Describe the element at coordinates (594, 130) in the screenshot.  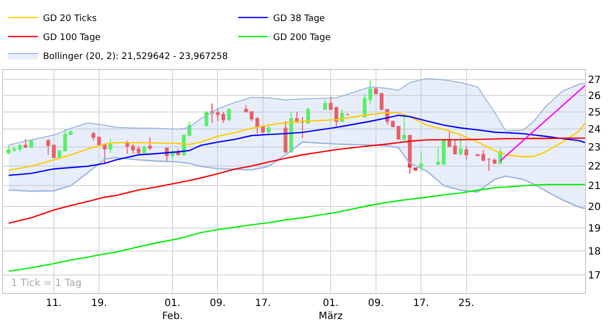
I see `y-tick-label: 24` at that location.